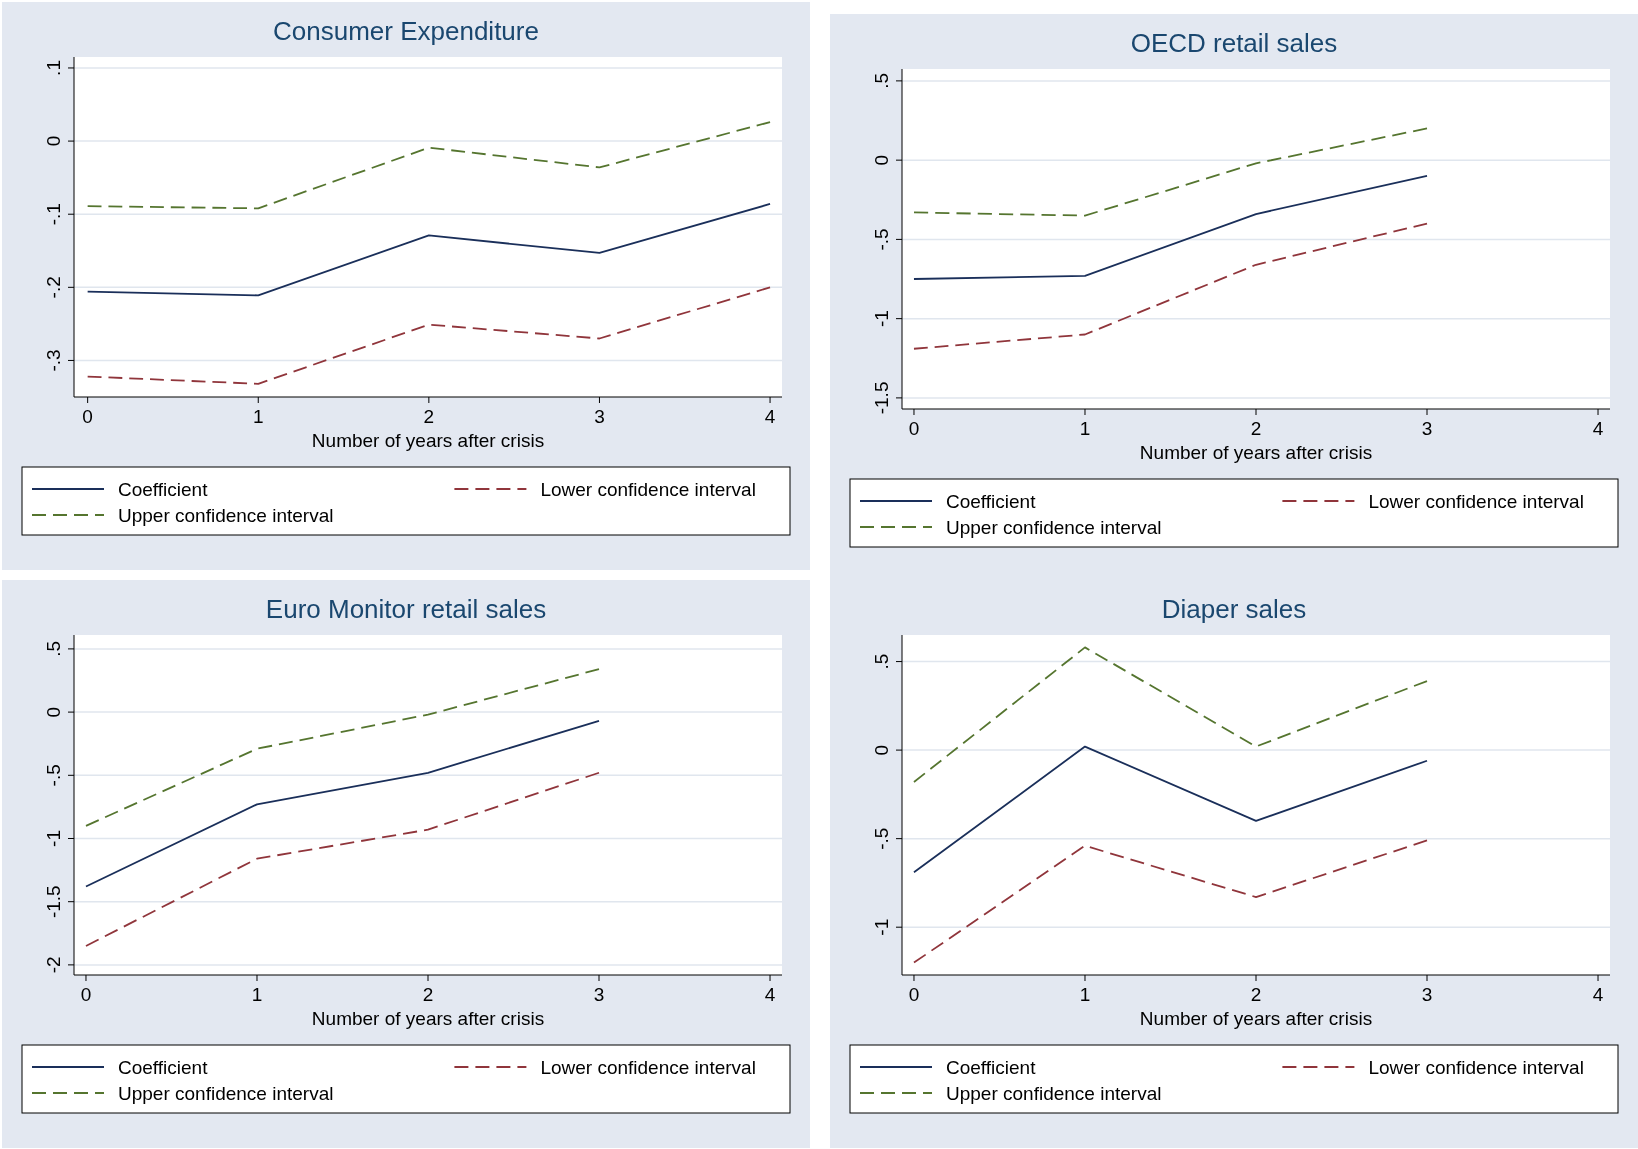 The image size is (1638, 1149). Describe the element at coordinates (1234, 609) in the screenshot. I see `chart-title: Diaper sales` at that location.